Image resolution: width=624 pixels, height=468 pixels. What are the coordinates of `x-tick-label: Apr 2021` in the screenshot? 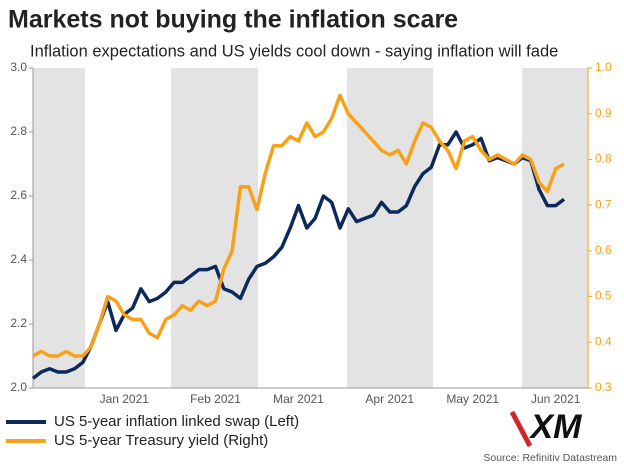 It's located at (389, 399).